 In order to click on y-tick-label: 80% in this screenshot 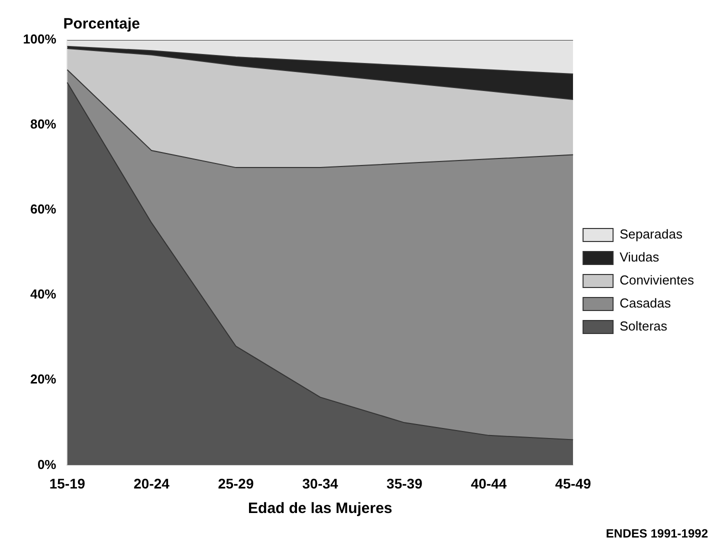, I will do `click(43, 124)`.